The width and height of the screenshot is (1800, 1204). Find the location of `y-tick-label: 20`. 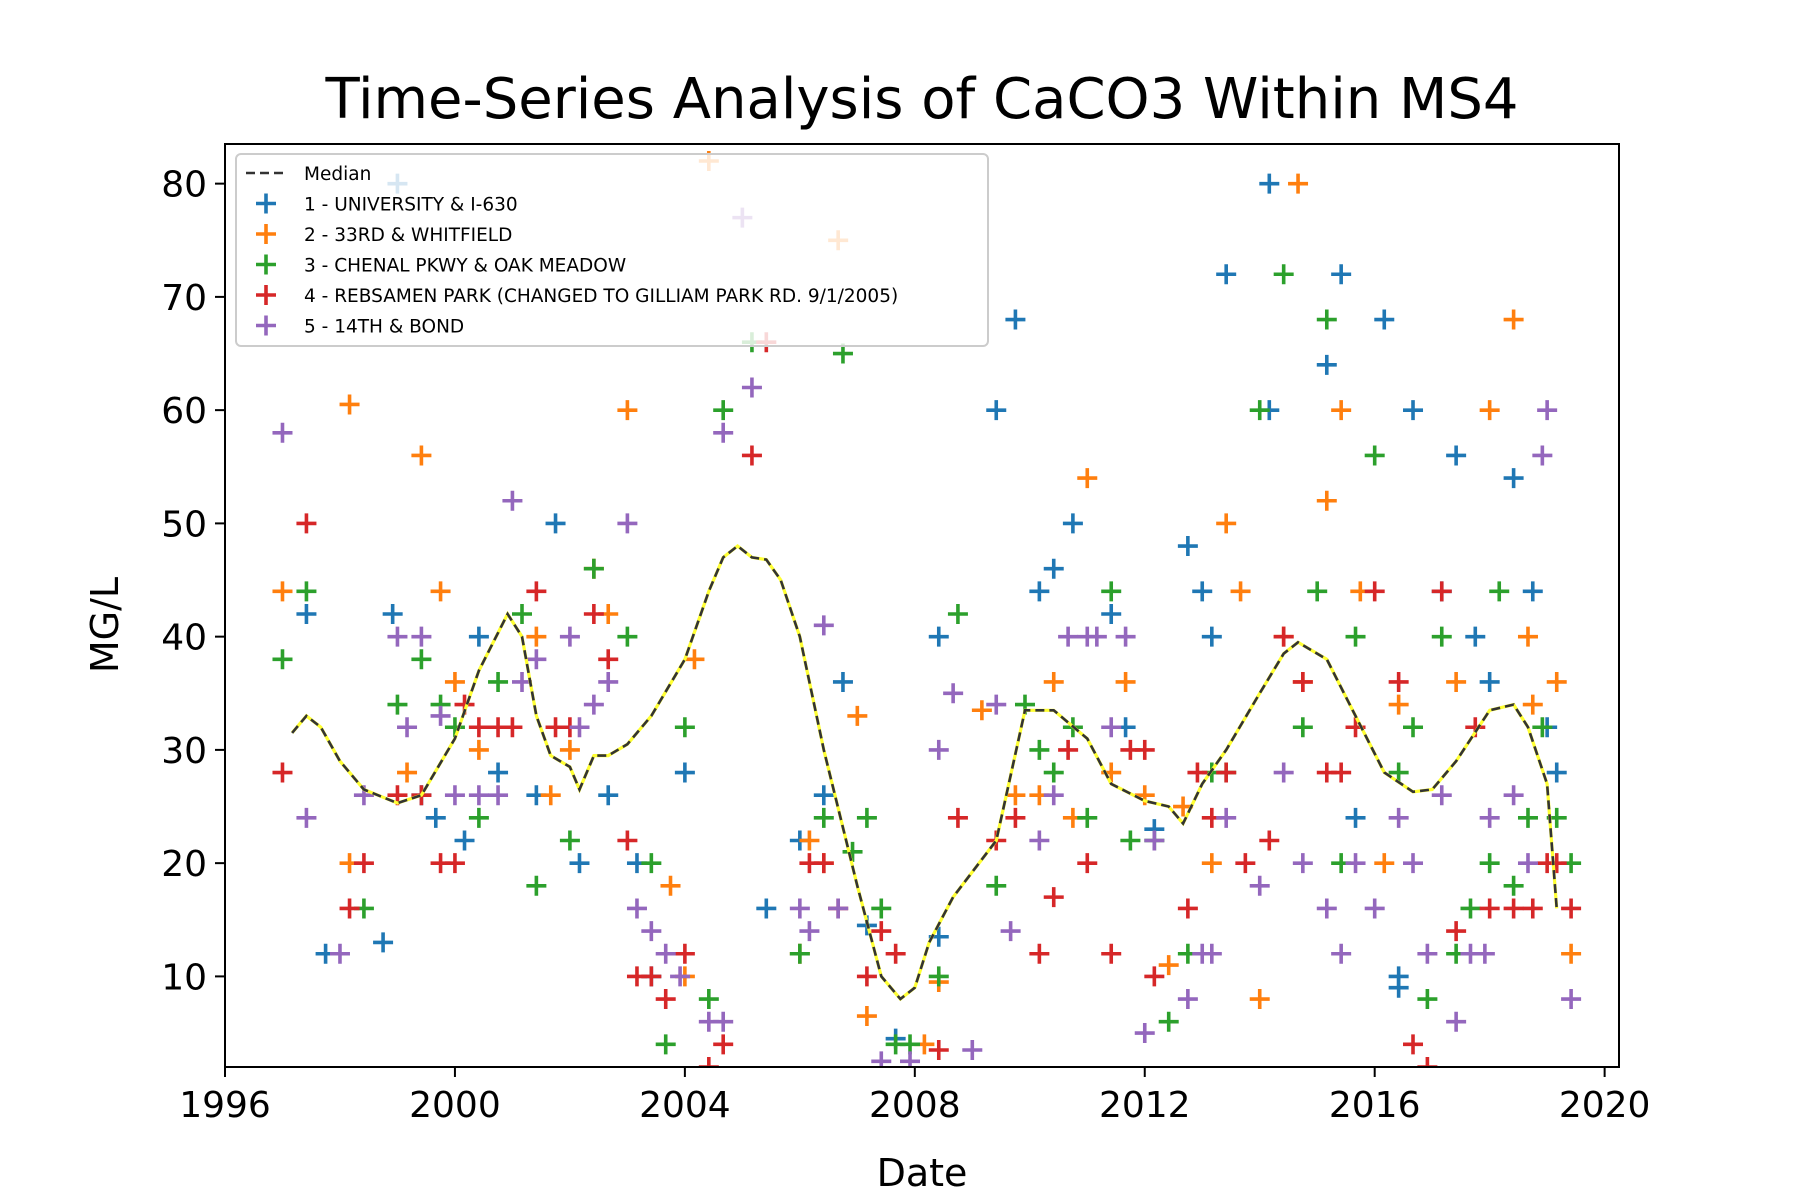

y-tick-label: 20 is located at coordinates (184, 864).